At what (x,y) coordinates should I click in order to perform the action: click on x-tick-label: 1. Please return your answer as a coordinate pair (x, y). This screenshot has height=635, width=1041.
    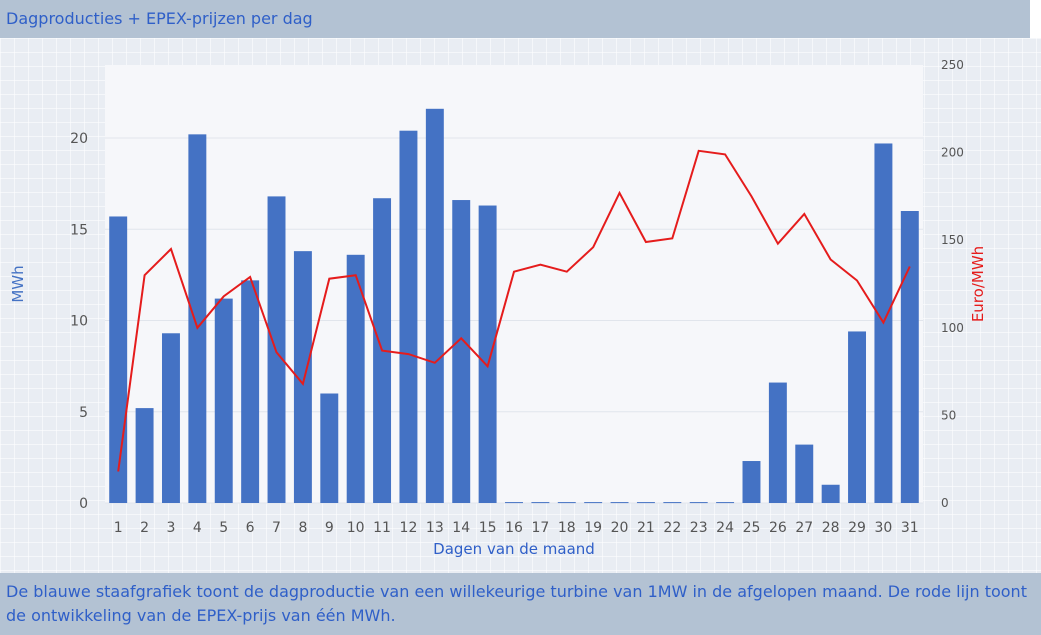
    Looking at the image, I should click on (118, 528).